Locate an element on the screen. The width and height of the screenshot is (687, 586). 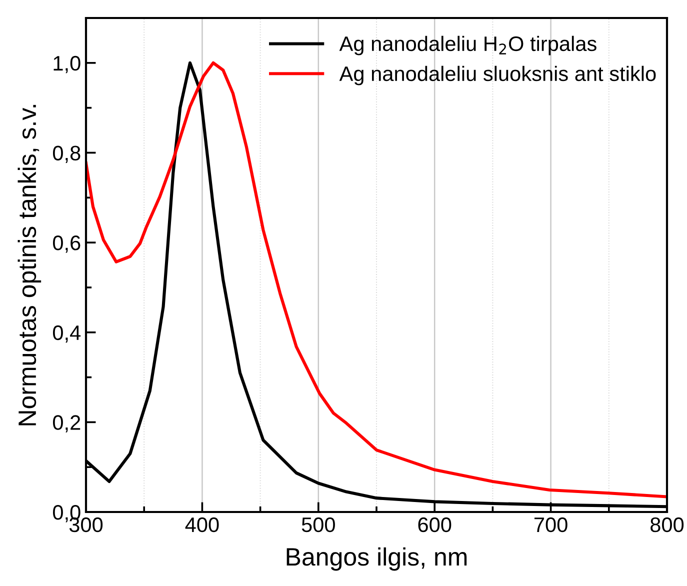
y-tick-label: 0,4 is located at coordinates (66, 334).